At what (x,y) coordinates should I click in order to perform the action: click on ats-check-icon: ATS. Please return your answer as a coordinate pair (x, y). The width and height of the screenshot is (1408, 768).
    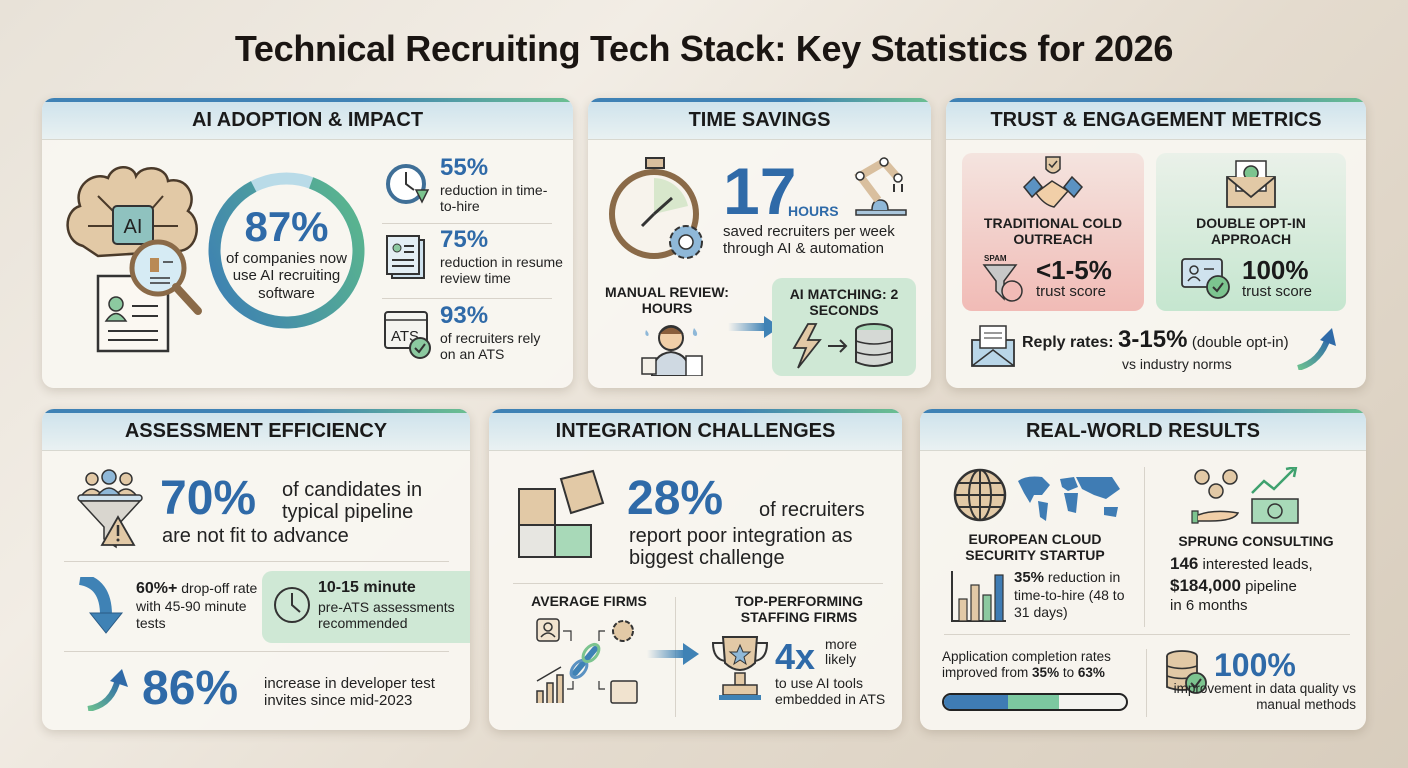
    Looking at the image, I should click on (407, 335).